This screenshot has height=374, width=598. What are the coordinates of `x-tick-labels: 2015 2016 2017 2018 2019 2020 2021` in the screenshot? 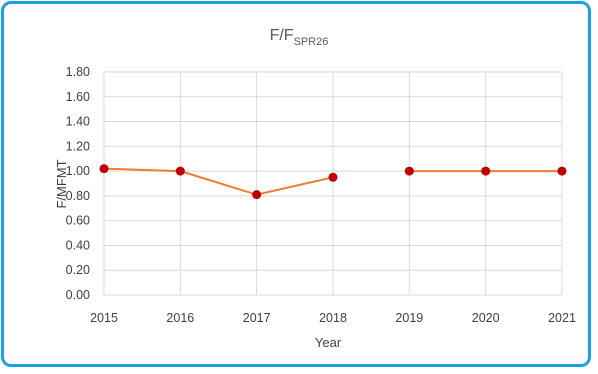 It's located at (333, 318).